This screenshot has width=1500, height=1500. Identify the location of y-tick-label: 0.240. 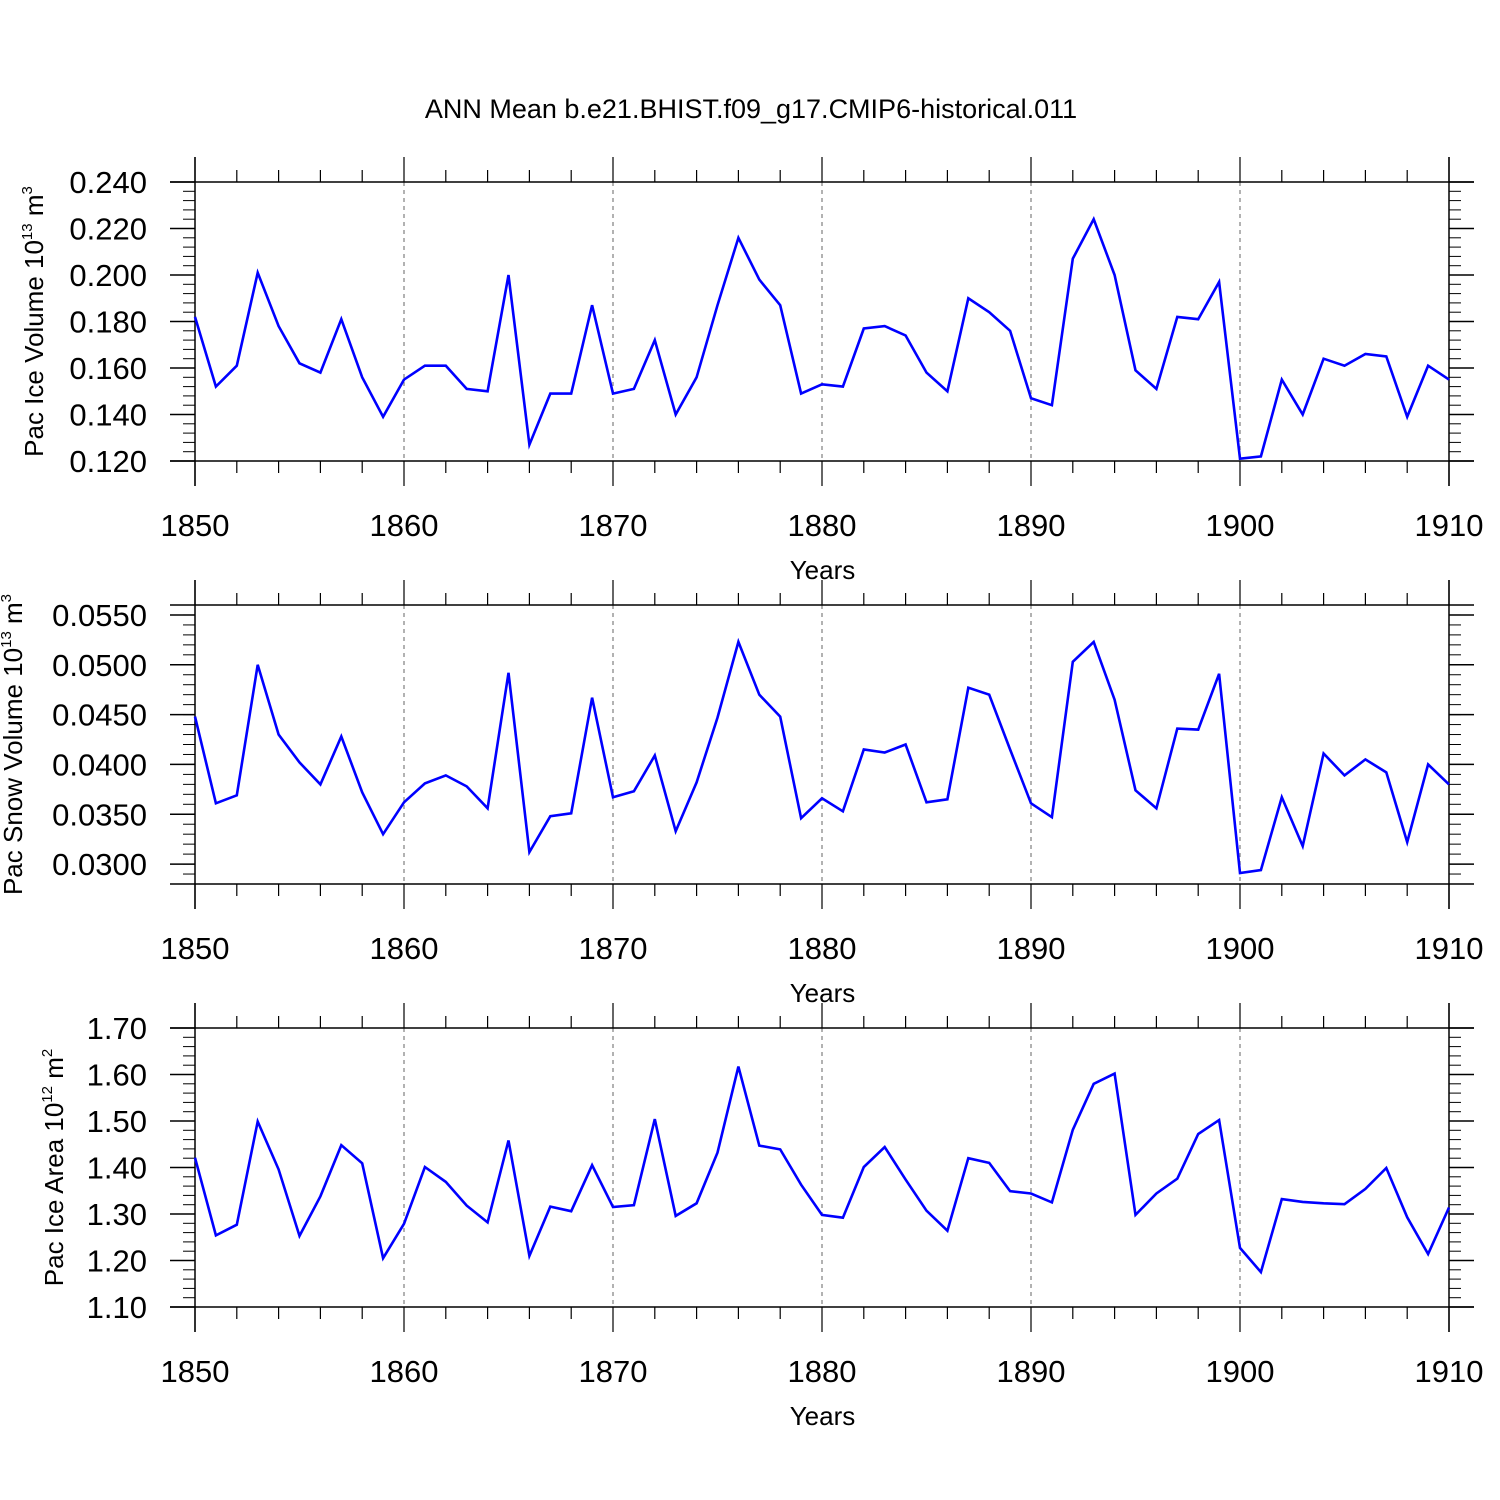
(108, 182).